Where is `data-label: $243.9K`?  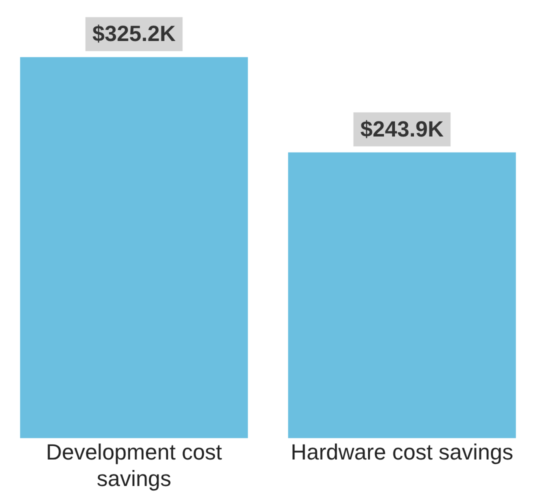
data-label: $243.9K is located at coordinates (402, 129).